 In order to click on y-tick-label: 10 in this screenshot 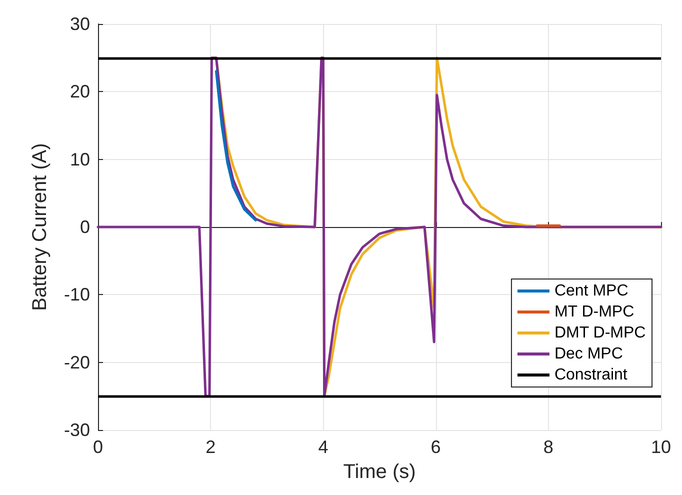, I will do `click(80, 159)`.